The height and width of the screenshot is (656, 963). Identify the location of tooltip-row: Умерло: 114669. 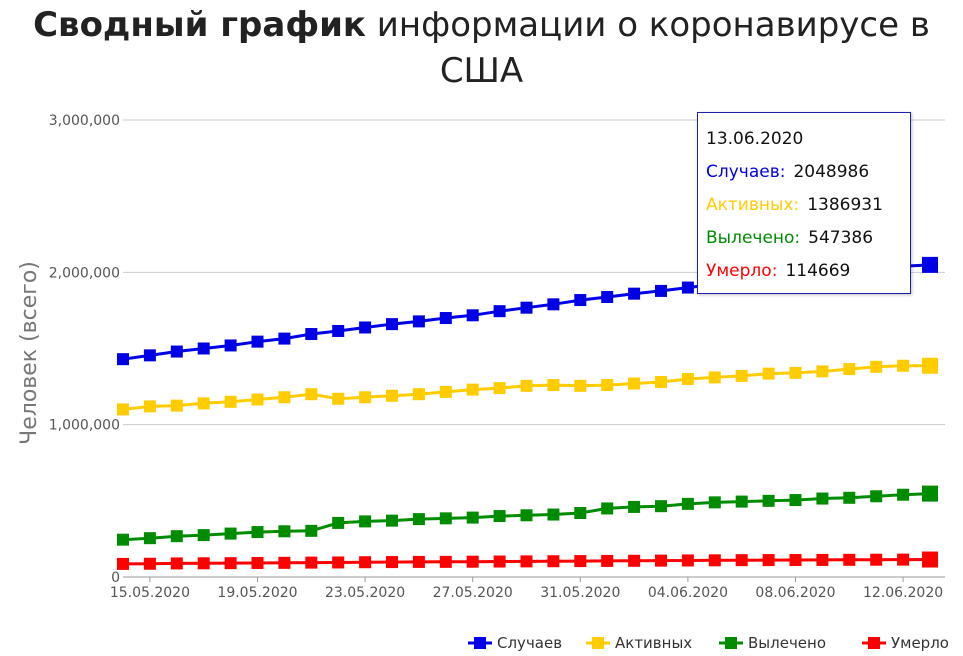
(808, 271).